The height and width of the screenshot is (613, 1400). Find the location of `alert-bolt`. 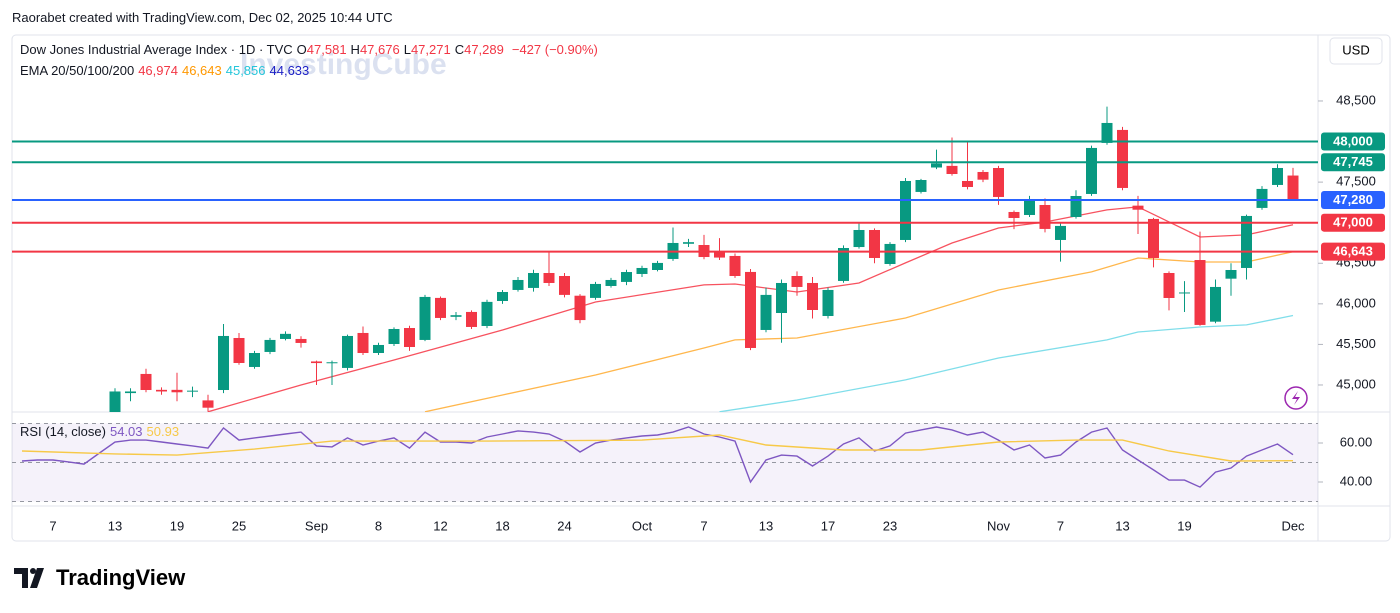

alert-bolt is located at coordinates (1296, 398).